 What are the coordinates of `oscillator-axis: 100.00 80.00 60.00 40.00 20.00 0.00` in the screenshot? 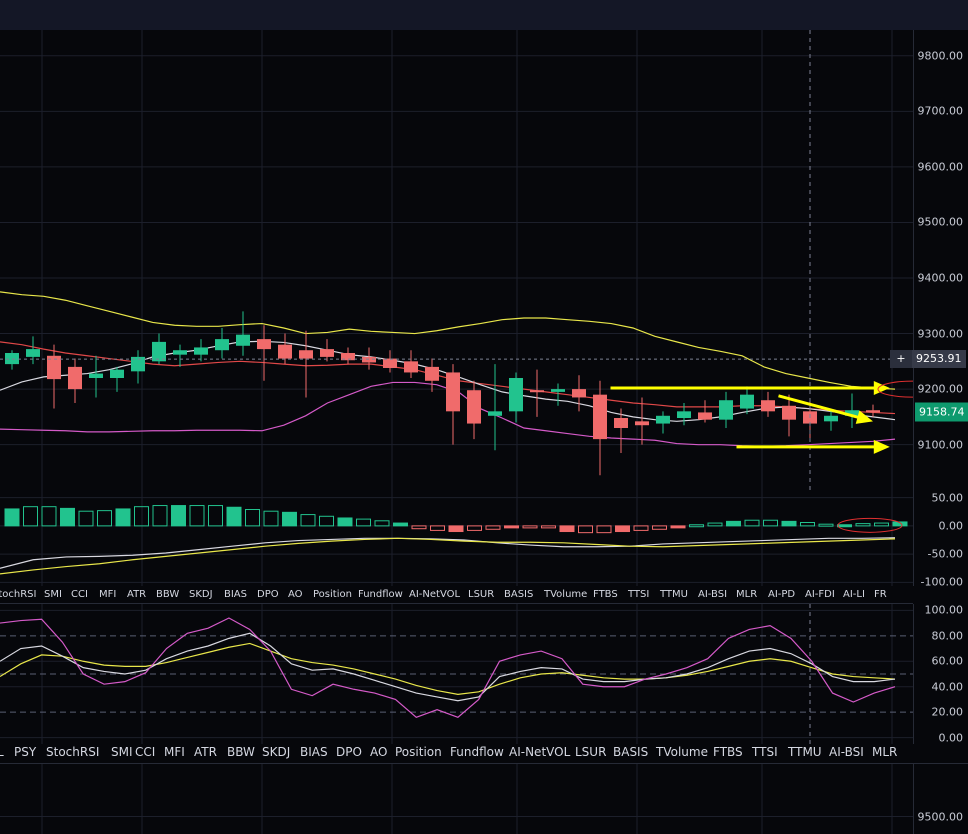 It's located at (940, 674).